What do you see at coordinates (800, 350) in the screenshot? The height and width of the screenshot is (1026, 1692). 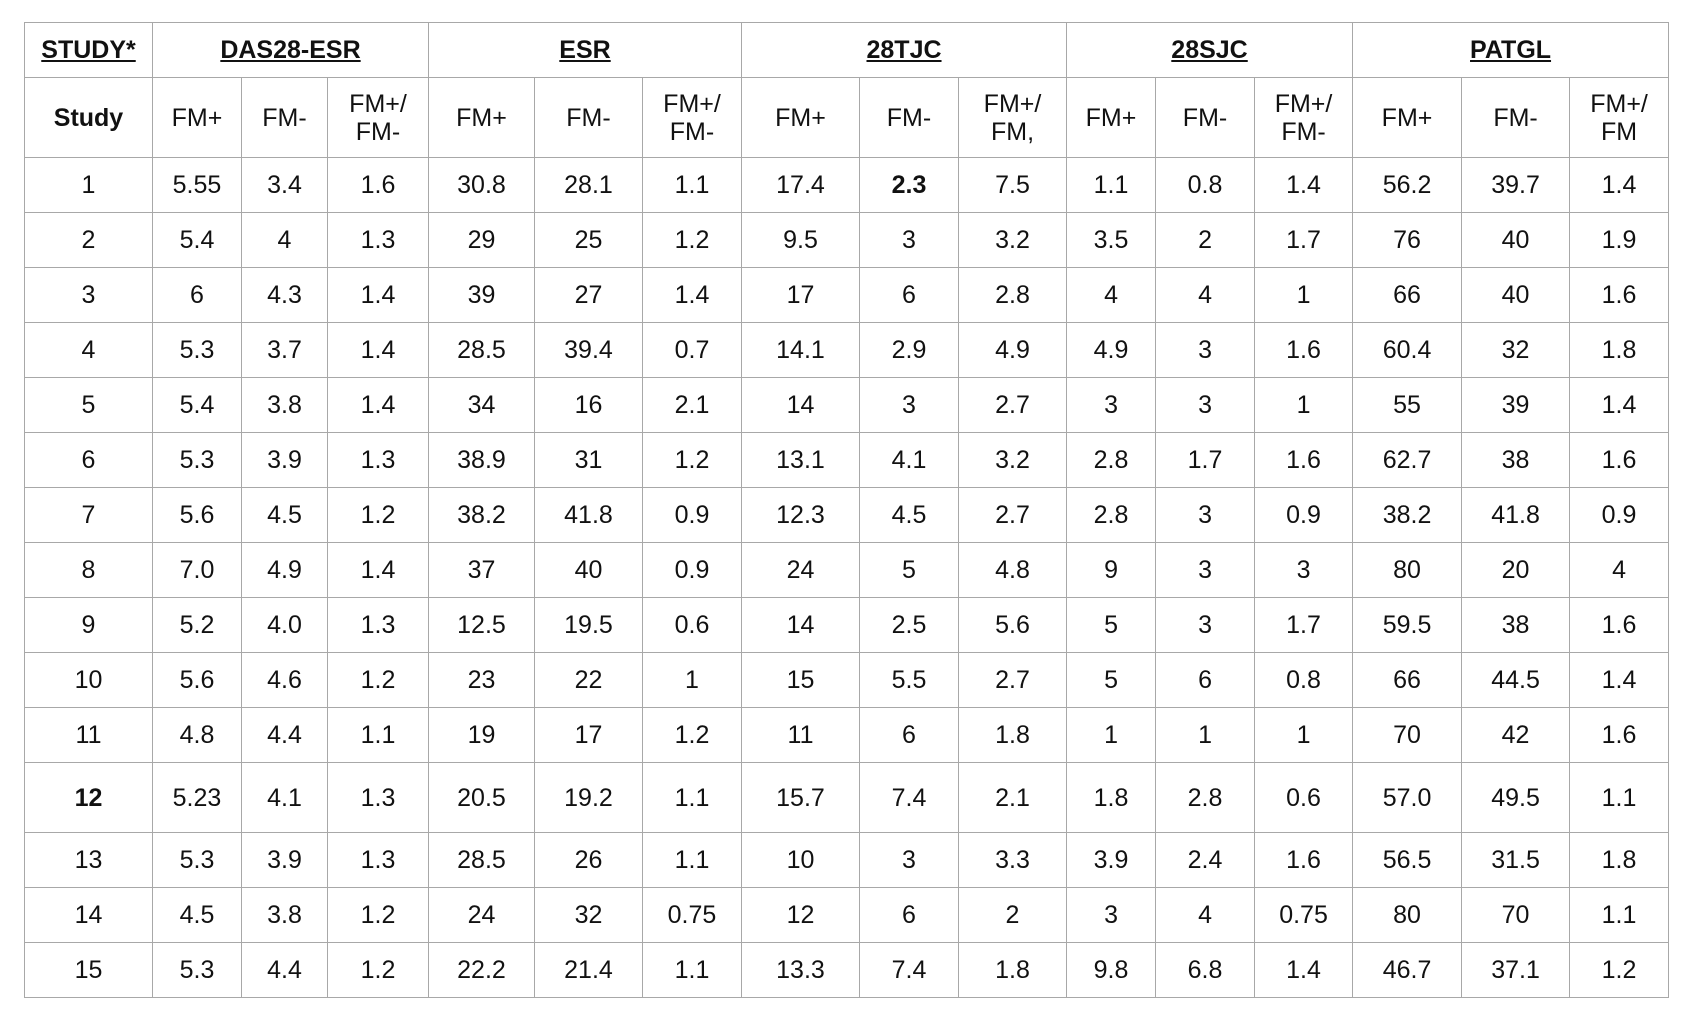 I see `value-cell: 14.1` at bounding box center [800, 350].